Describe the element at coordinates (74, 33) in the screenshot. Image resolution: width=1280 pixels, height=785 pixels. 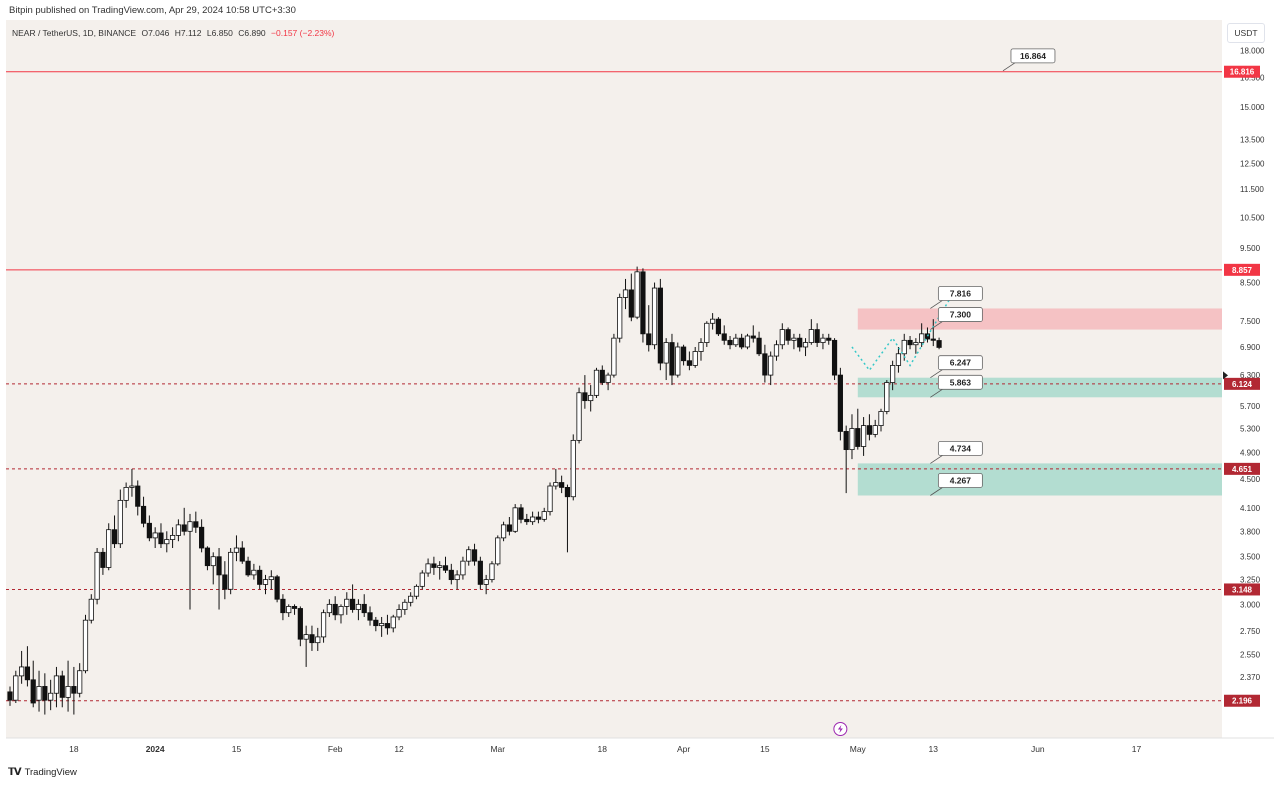
I see `symbol-name: NEAR / TetherUS, 1D, BINANCE` at that location.